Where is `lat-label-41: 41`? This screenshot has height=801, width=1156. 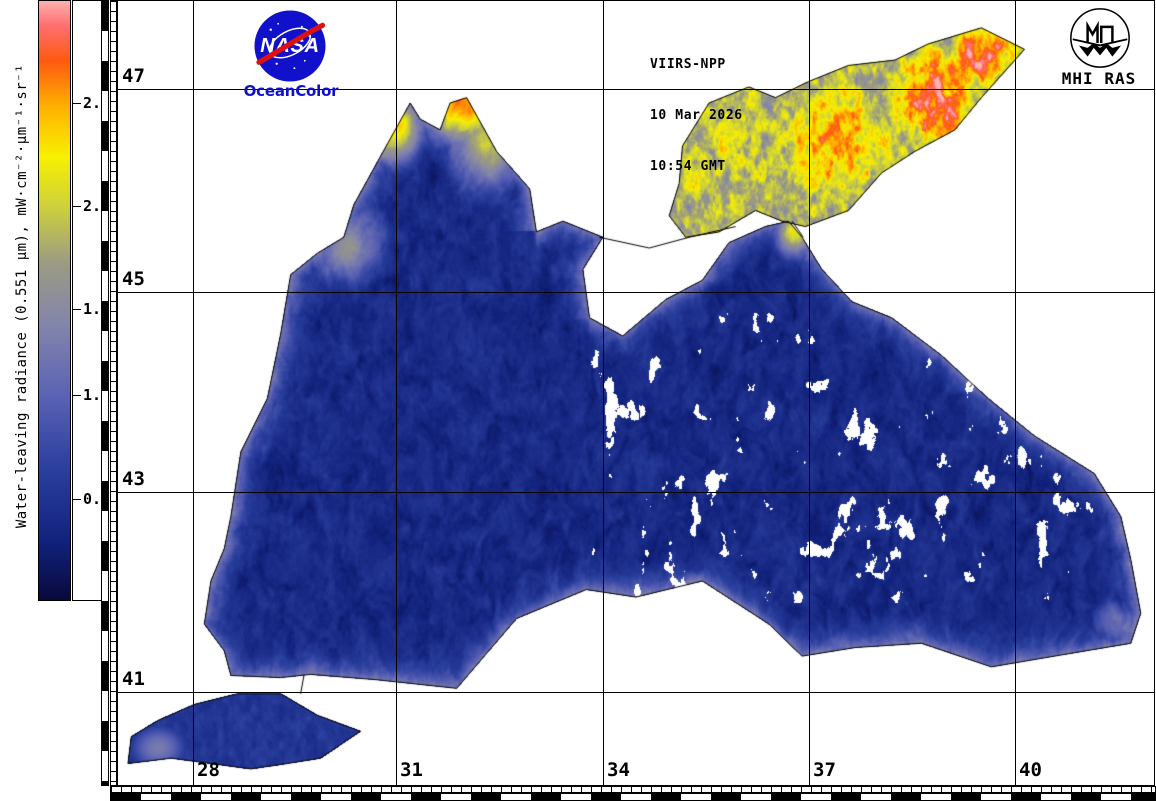 lat-label-41: 41 is located at coordinates (133, 679).